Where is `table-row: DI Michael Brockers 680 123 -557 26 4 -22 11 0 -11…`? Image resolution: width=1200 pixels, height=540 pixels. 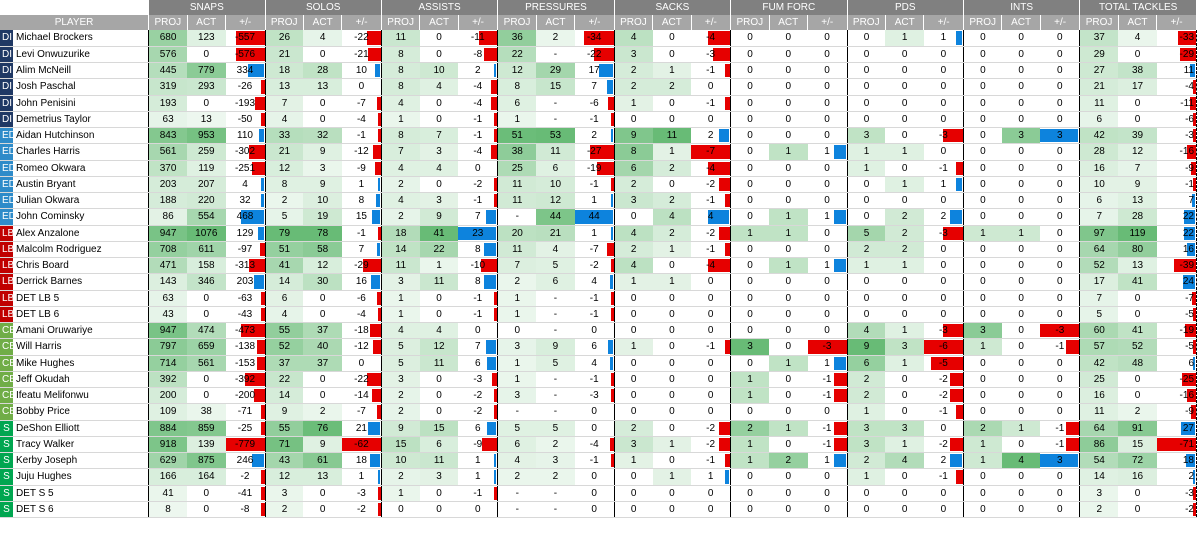
table-row: DI Michael Brockers 680 123 -557 26 4 -22 11 0 -11… is located at coordinates (598, 38).